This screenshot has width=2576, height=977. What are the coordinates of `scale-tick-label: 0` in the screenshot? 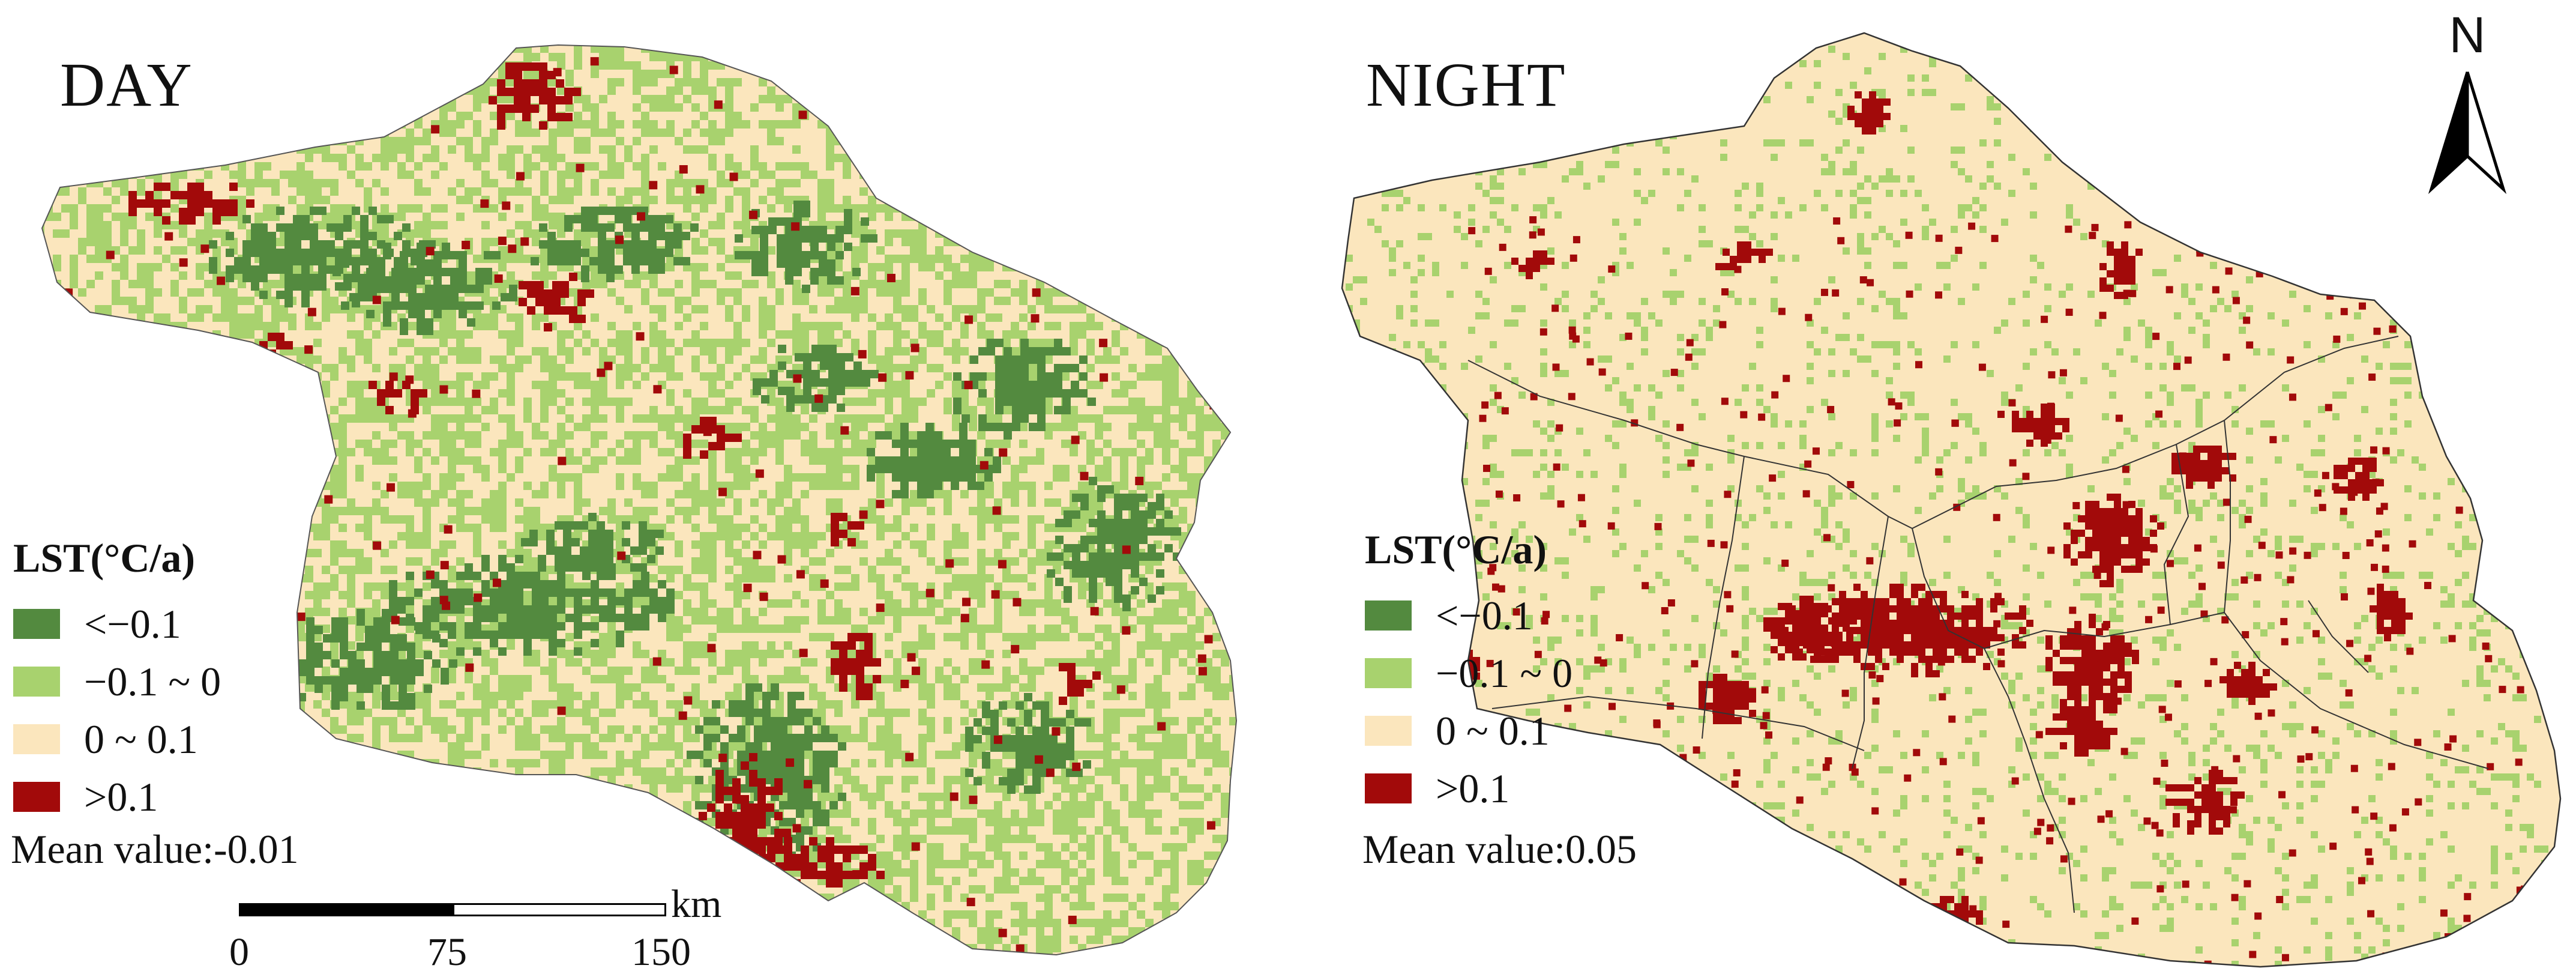 It's located at (239, 952).